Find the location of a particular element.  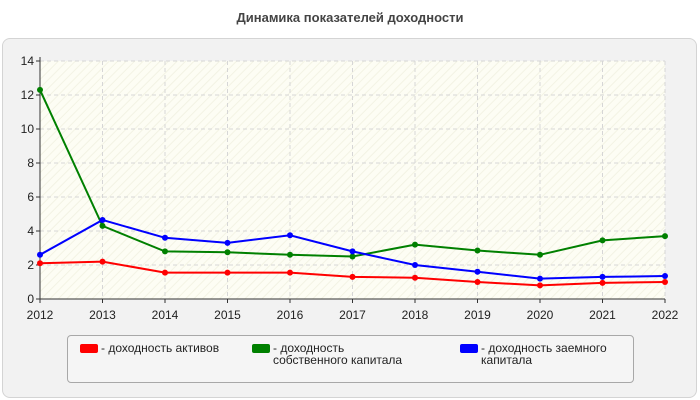

legend-item-debt: - доходность заемного капитала is located at coordinates (545, 354).